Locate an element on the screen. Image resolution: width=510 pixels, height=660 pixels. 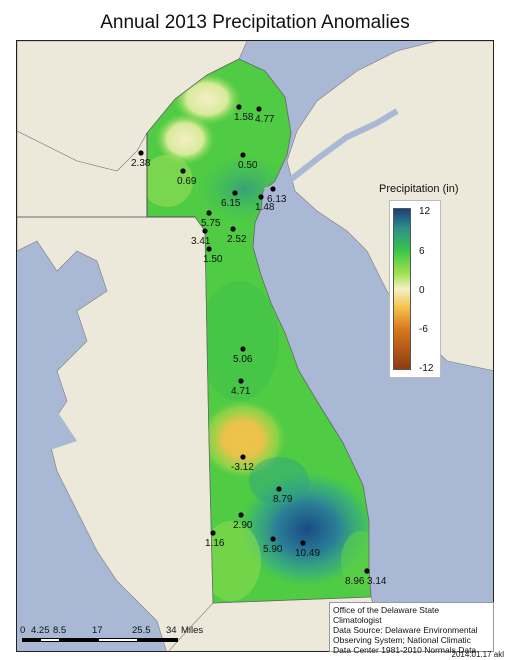
scale-tick: 0 is located at coordinates (23, 630).